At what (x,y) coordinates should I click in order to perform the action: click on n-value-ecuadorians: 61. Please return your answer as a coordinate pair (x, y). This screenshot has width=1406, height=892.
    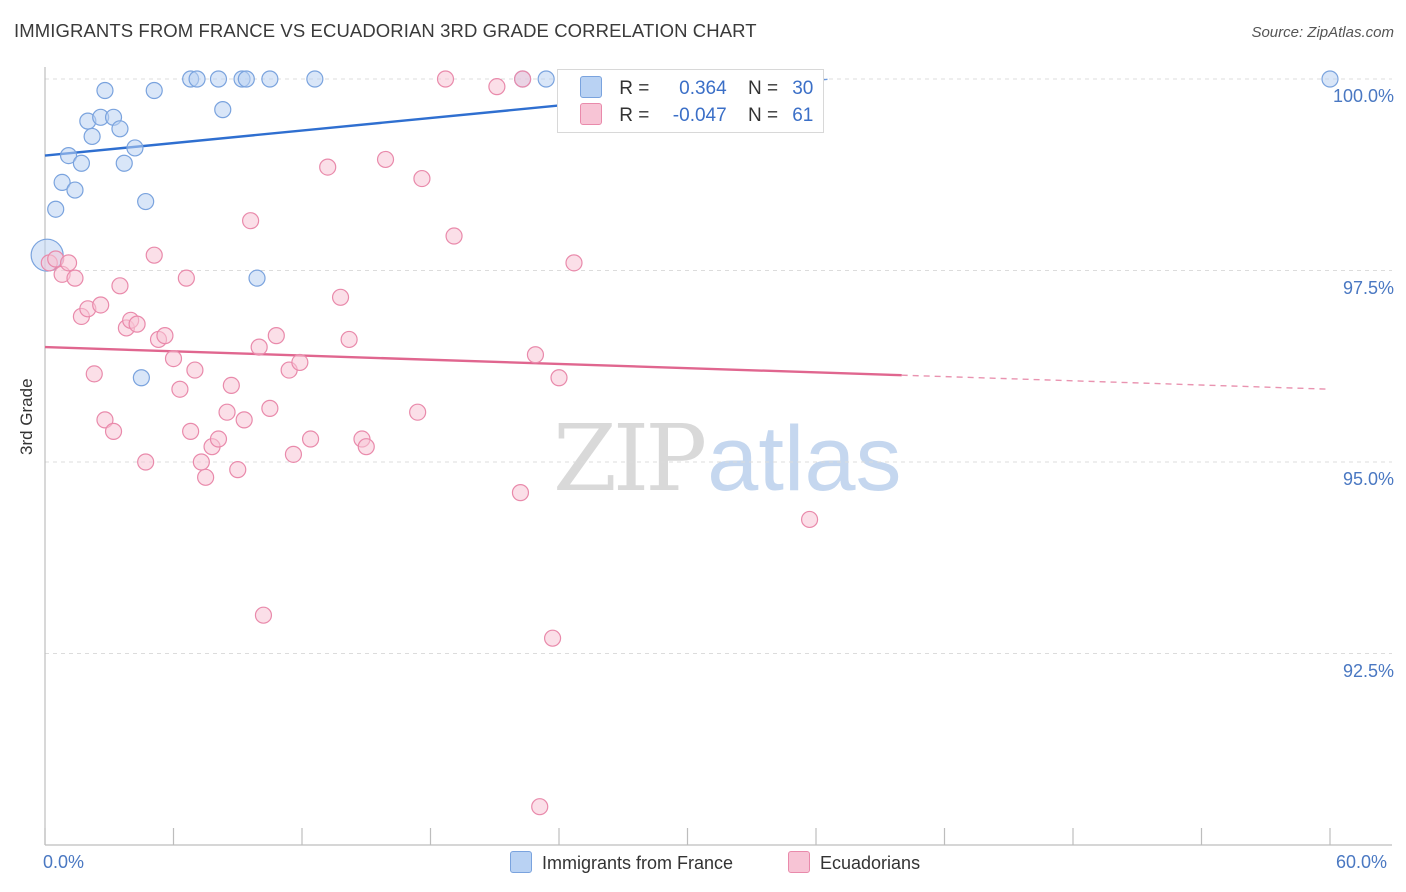
    Looking at the image, I should click on (803, 115).